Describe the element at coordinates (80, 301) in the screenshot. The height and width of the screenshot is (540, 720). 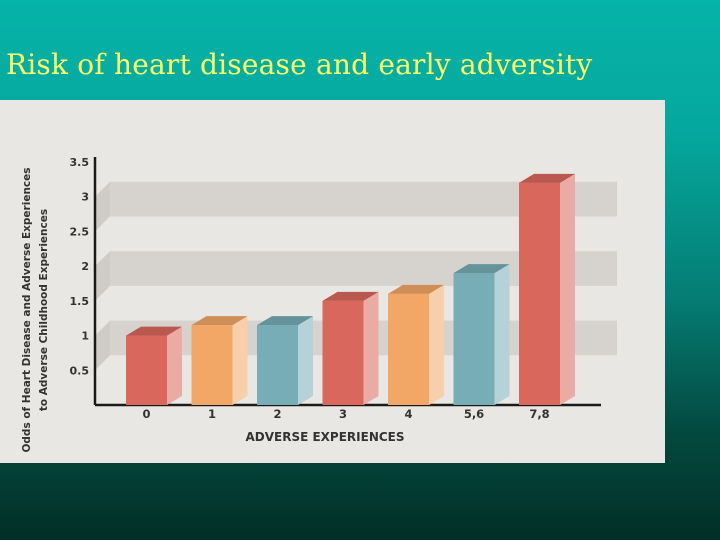
I see `y-tick-label: 1.5` at that location.